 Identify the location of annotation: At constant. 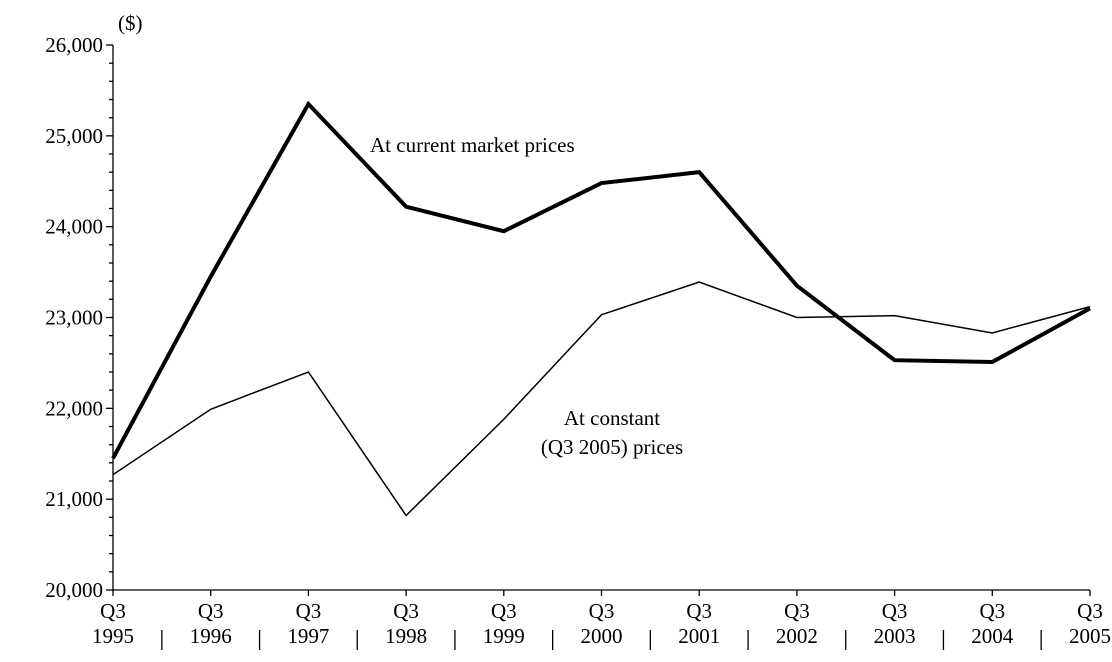
(612, 418).